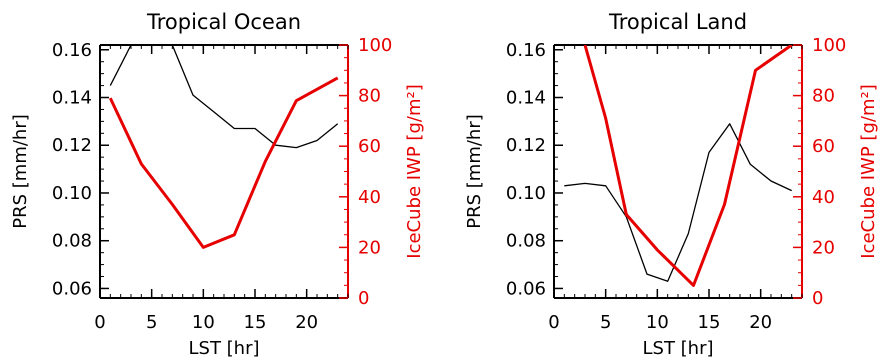 Image resolution: width=880 pixels, height=362 pixels. Describe the element at coordinates (223, 22) in the screenshot. I see `chart-title: Tropical Ocean` at that location.